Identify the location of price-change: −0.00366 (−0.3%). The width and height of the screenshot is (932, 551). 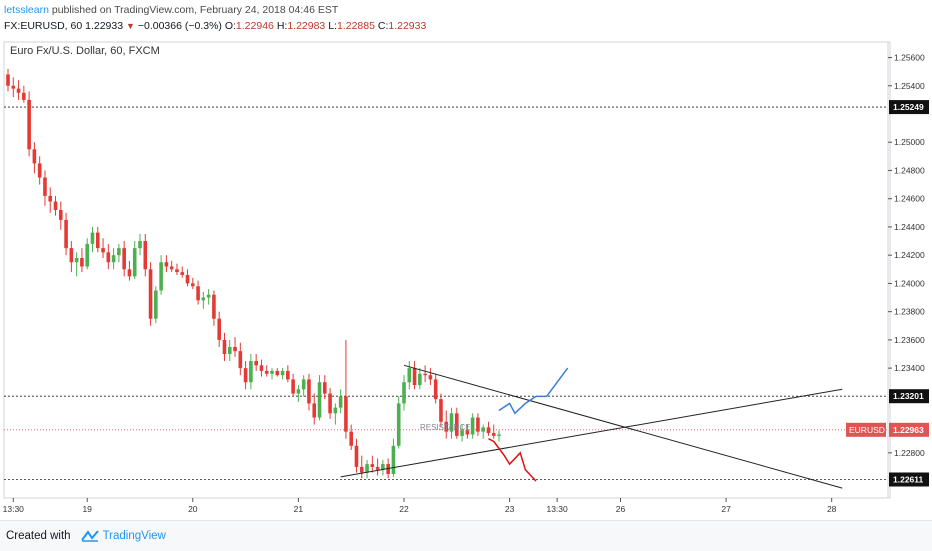
(179, 26).